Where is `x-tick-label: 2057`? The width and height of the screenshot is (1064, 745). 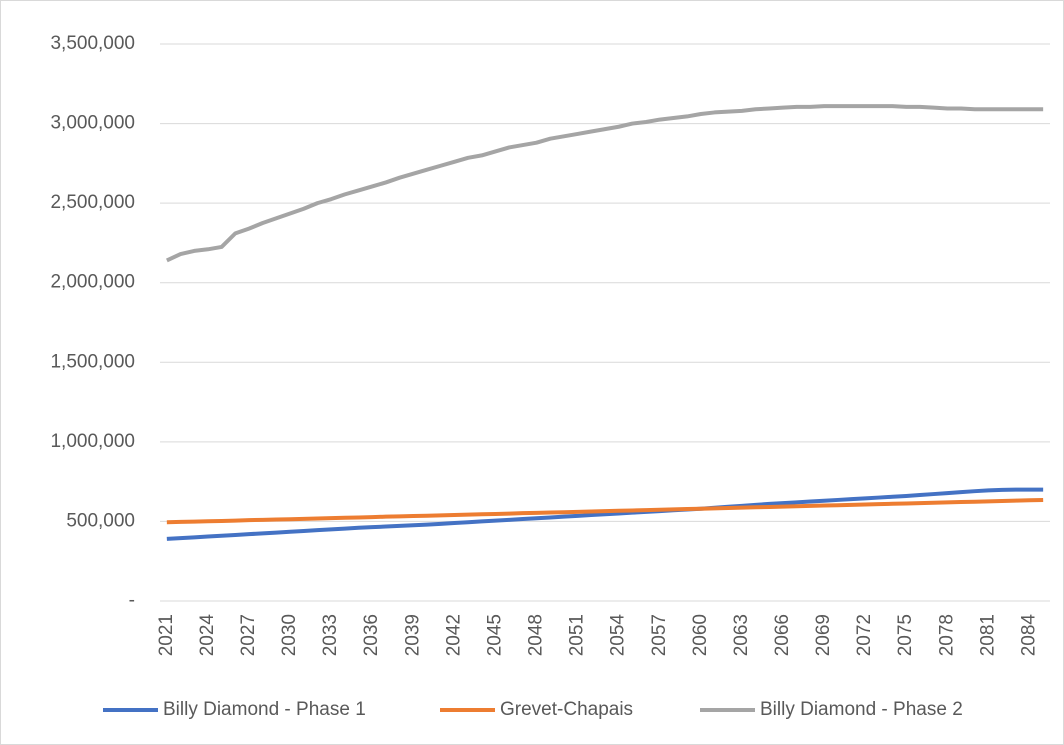
x-tick-label: 2057 is located at coordinates (659, 635).